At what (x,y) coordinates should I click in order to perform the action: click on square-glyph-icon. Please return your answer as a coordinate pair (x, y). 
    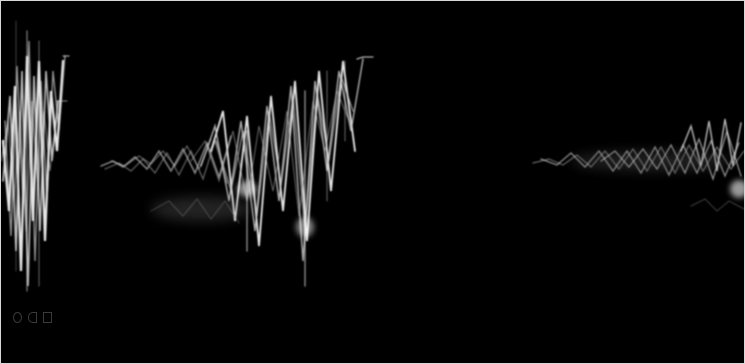
    Looking at the image, I should click on (47, 317).